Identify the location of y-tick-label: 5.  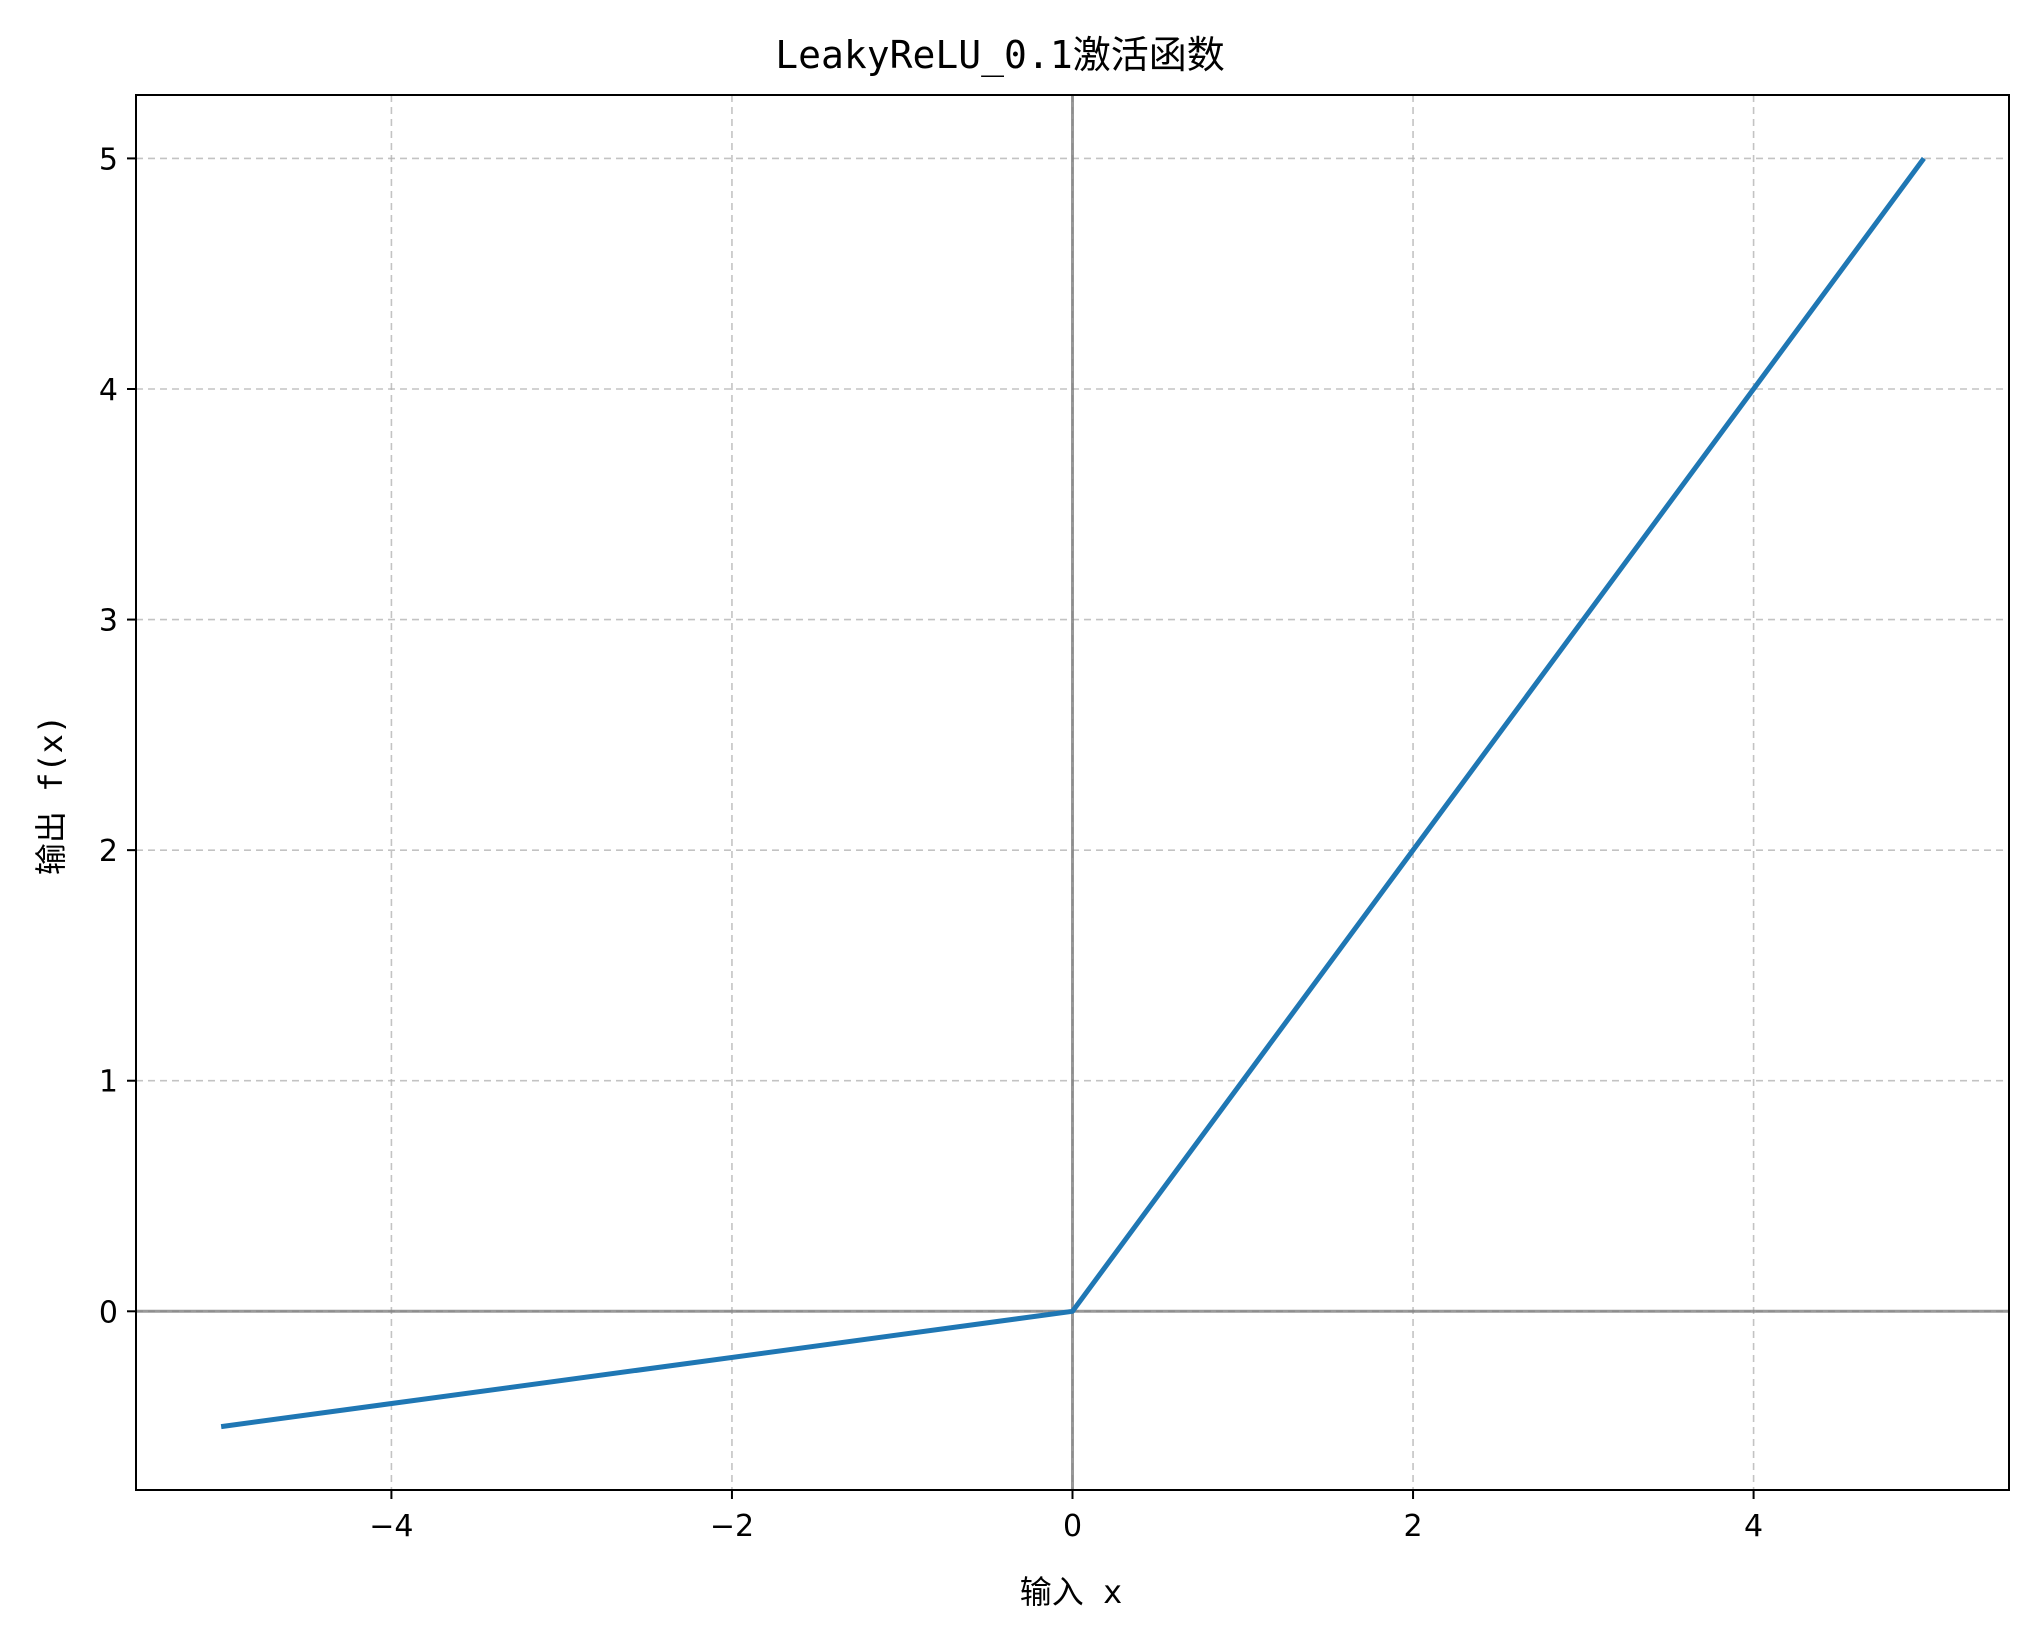
(108, 159).